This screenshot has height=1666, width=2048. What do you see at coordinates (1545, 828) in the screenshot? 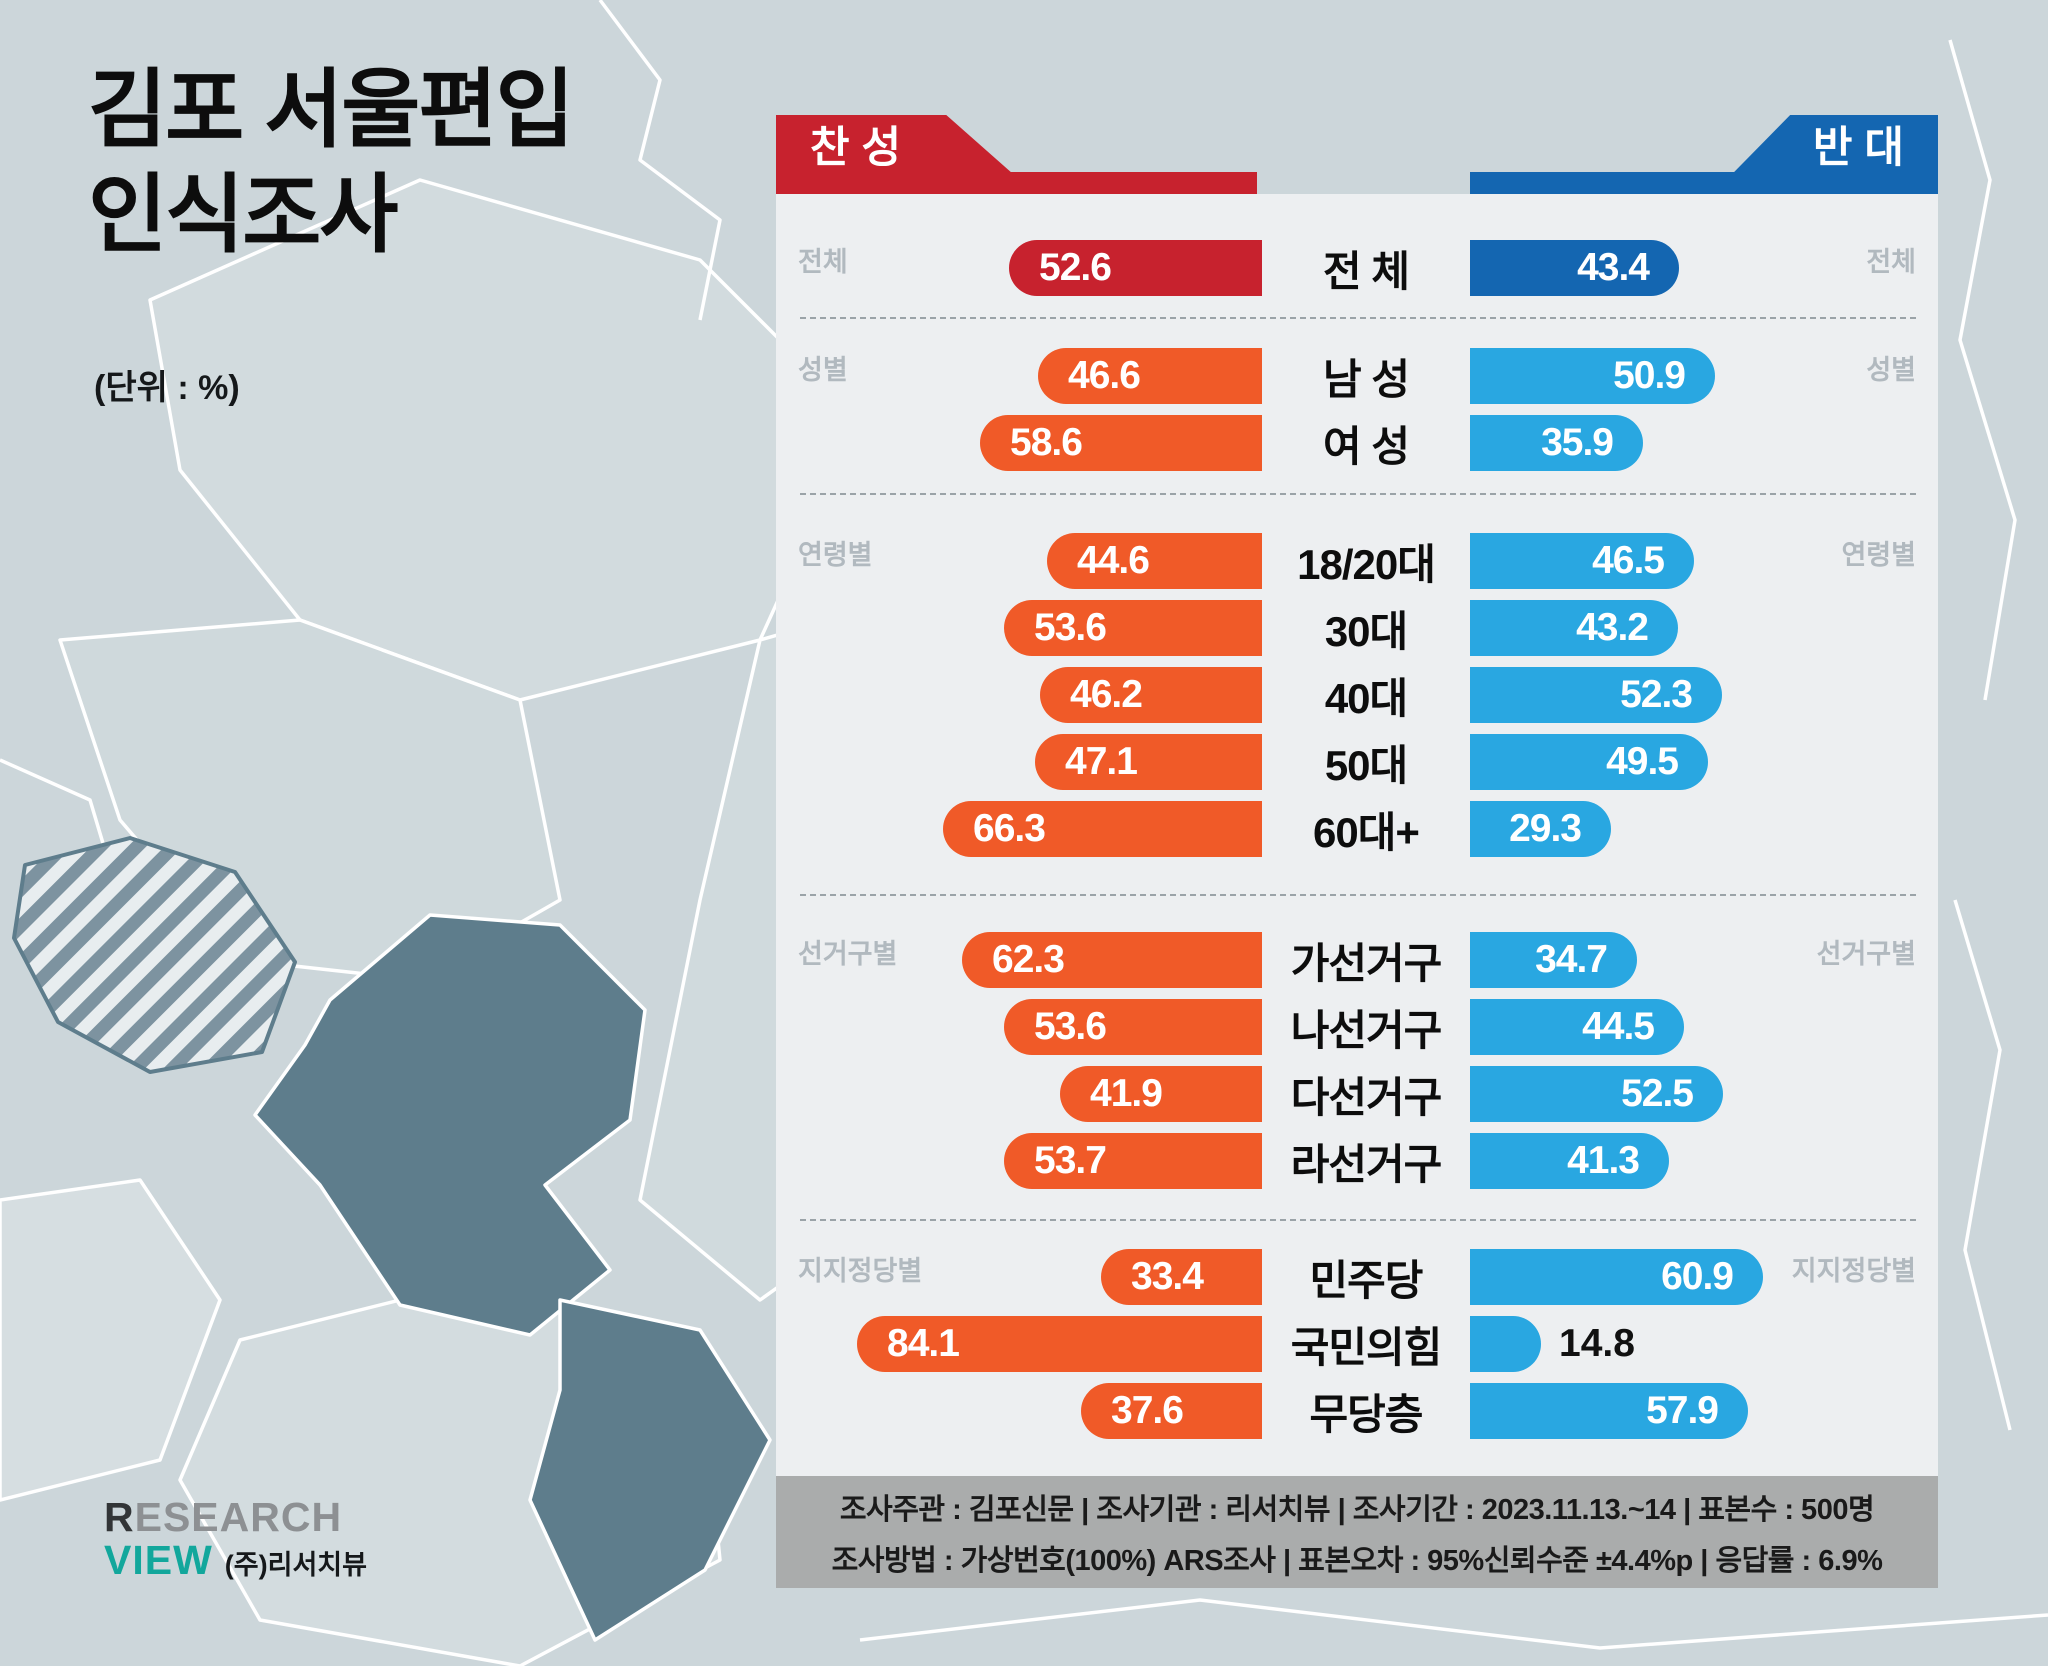
I see `disagree-value: 29.3` at bounding box center [1545, 828].